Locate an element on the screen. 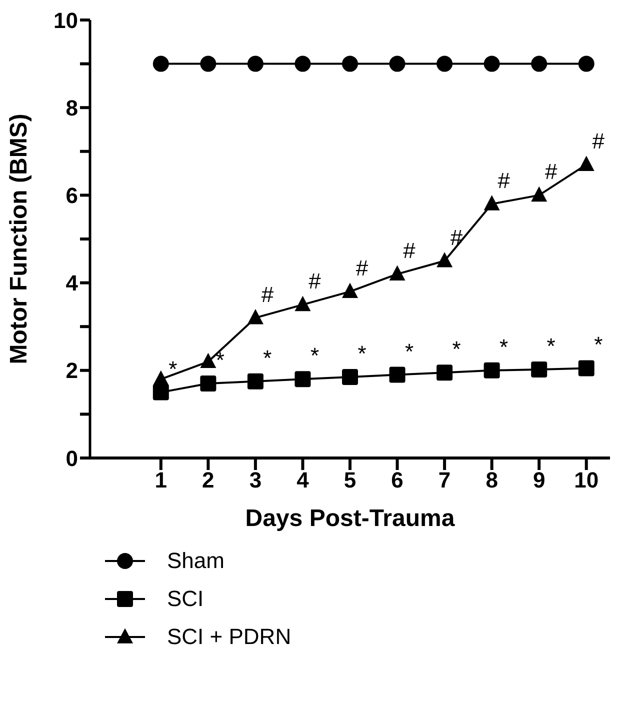 The image size is (630, 710). x-tick-label: 8 is located at coordinates (492, 480).